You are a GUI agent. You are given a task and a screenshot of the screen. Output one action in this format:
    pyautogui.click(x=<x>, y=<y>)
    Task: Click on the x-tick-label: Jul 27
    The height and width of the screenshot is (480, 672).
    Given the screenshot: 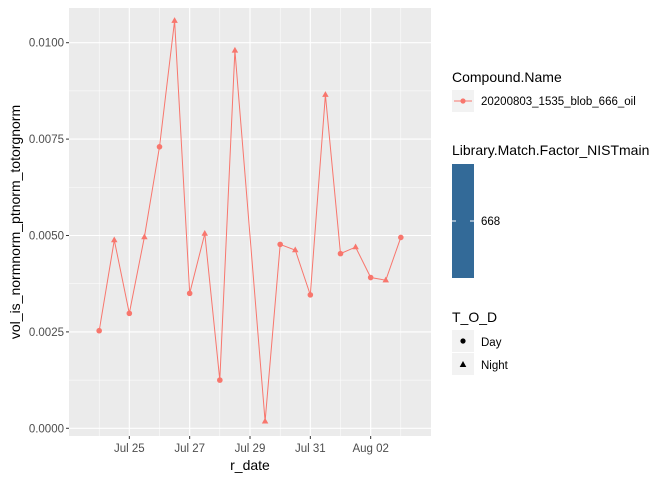 What is the action you would take?
    pyautogui.click(x=189, y=449)
    